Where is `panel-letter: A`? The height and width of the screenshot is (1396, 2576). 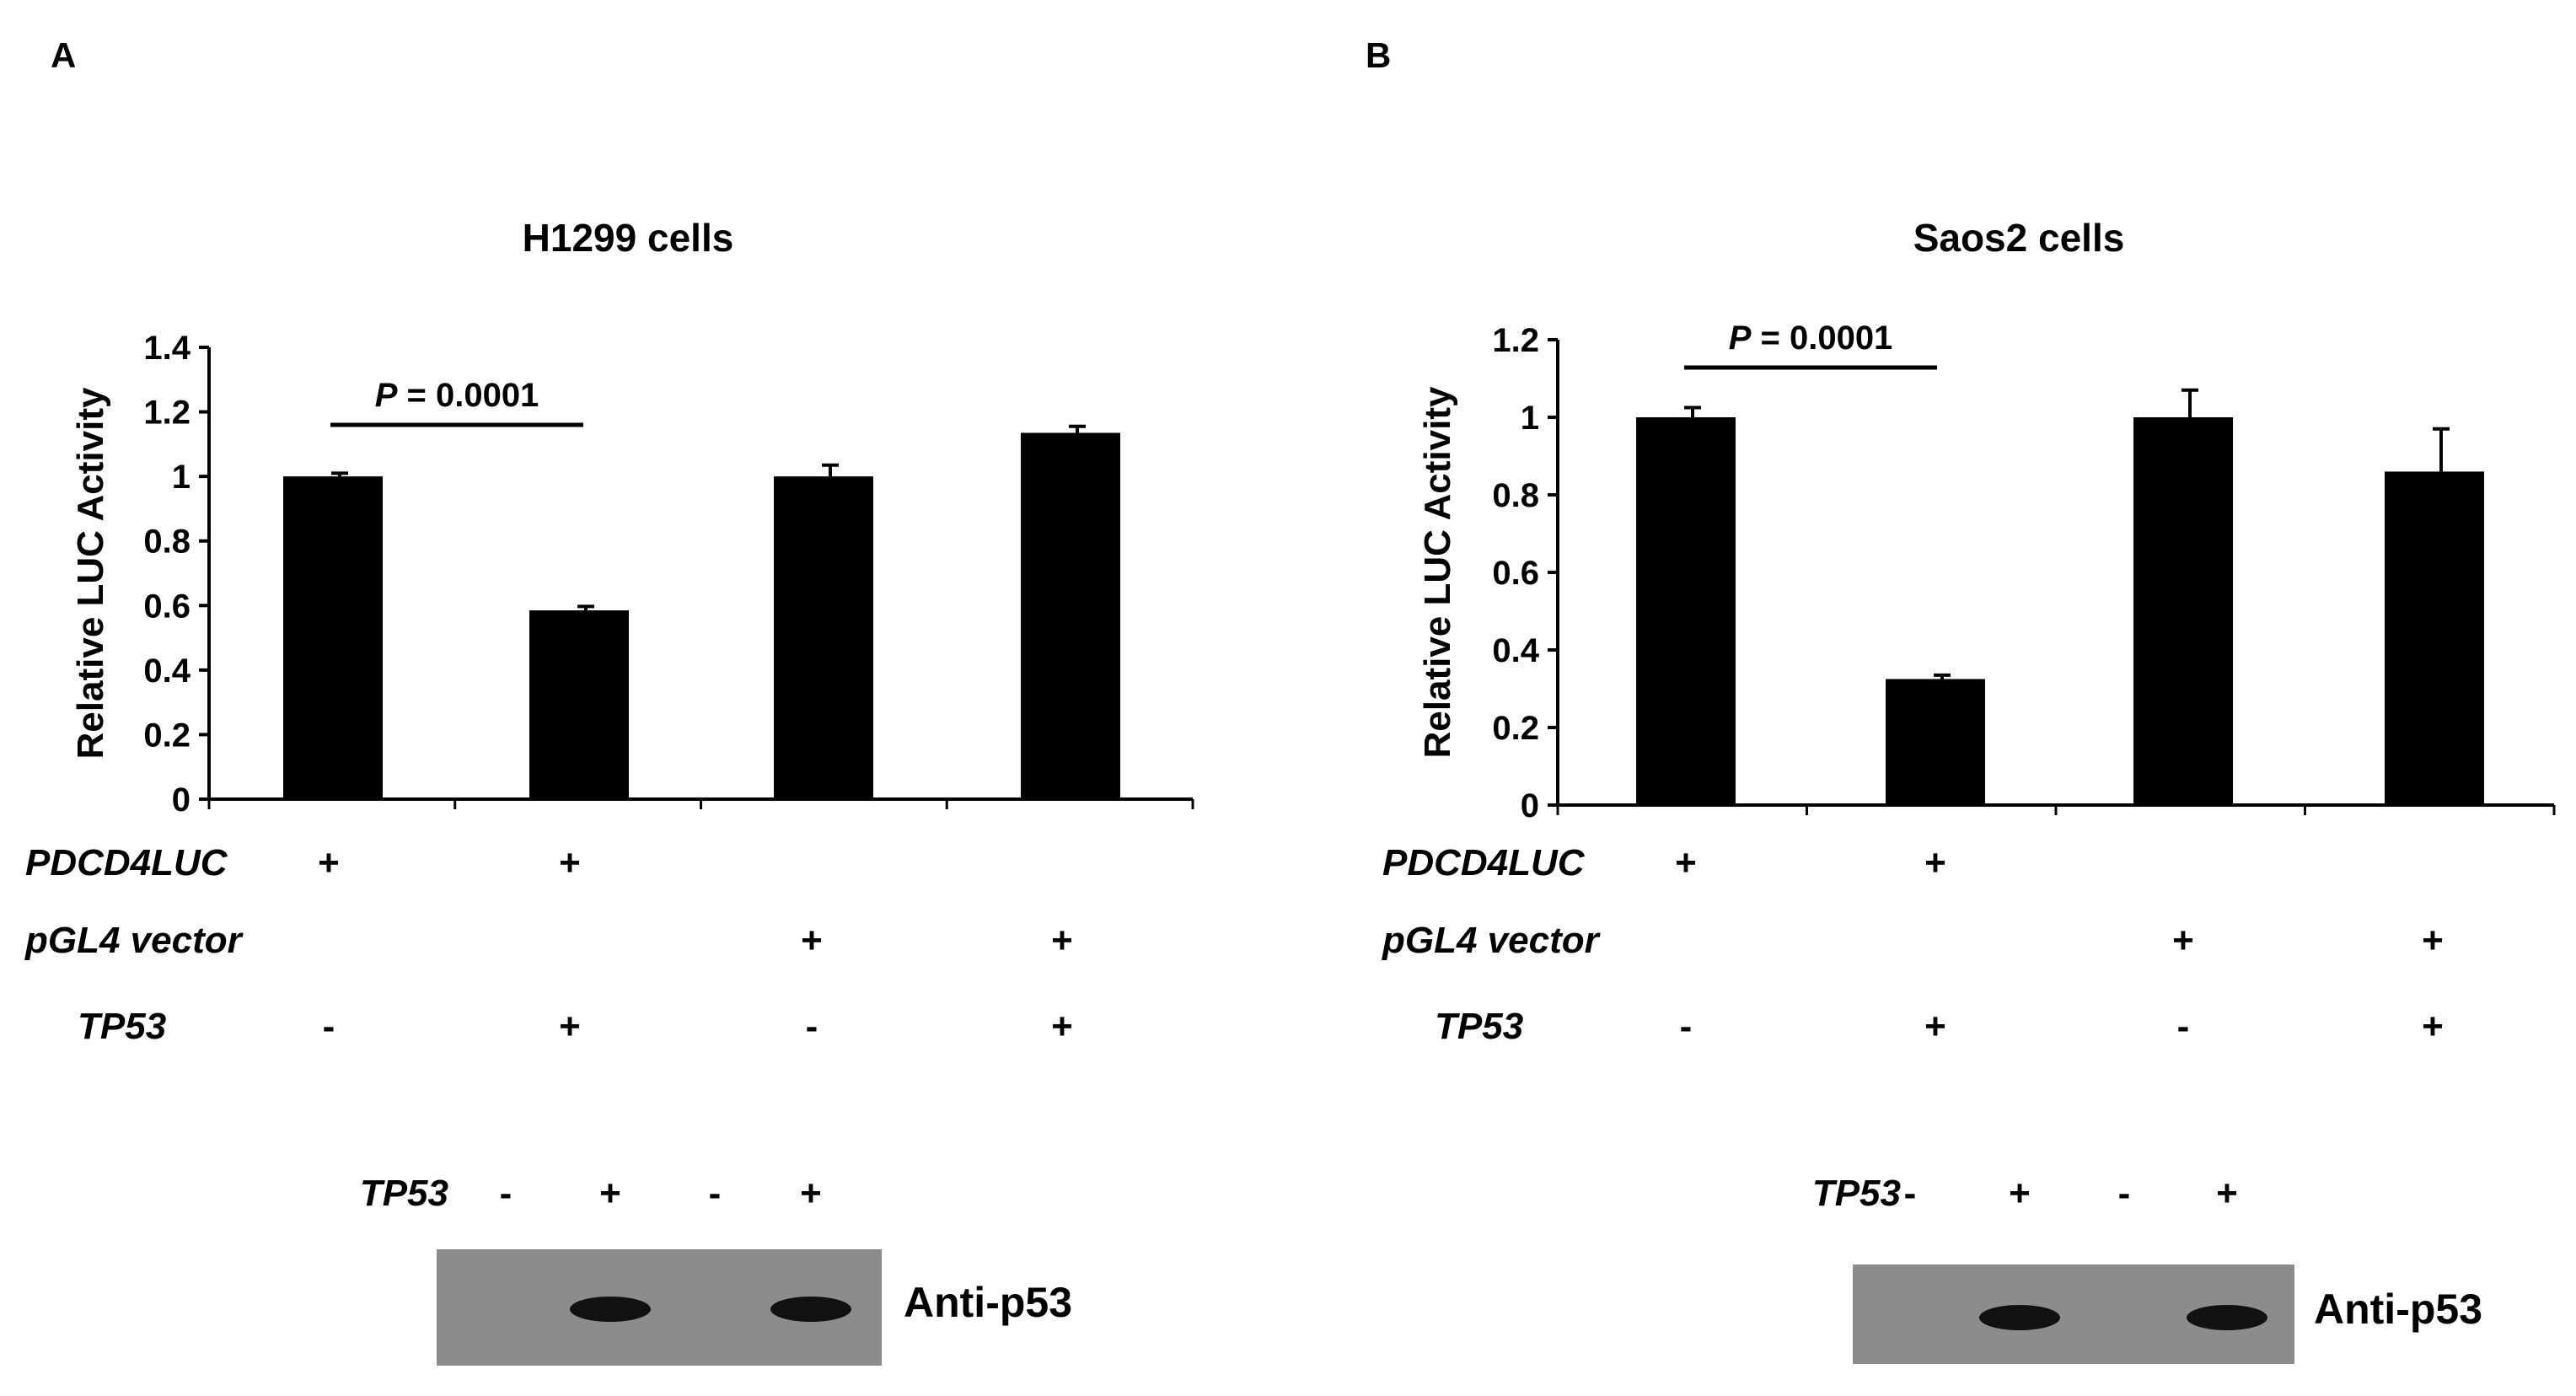 panel-letter: A is located at coordinates (63, 55).